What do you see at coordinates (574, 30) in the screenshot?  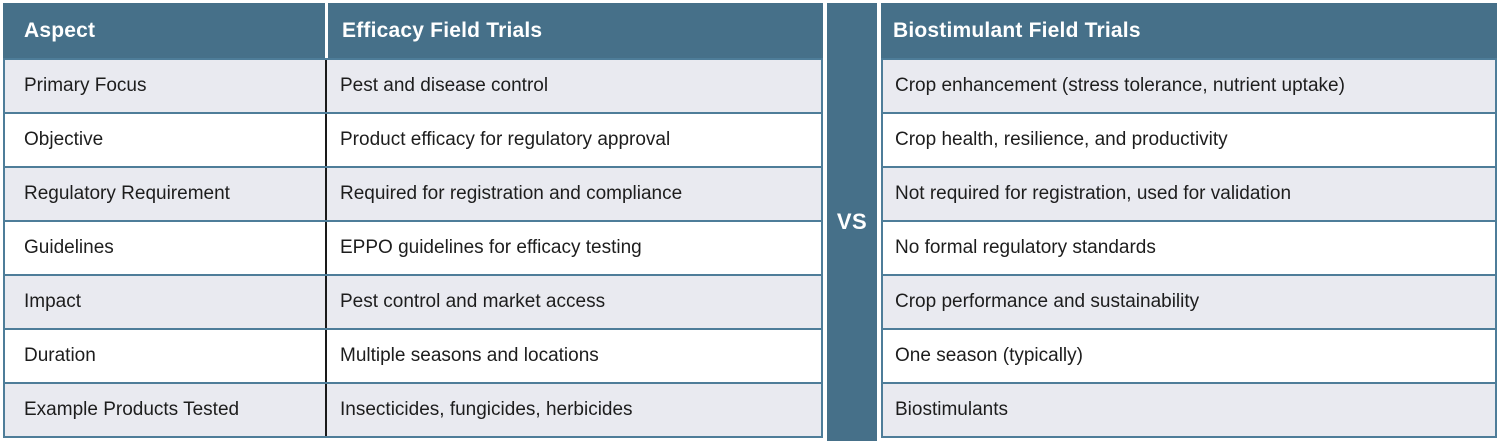 I see `efficacy-column-header: Efficacy Field Trials` at bounding box center [574, 30].